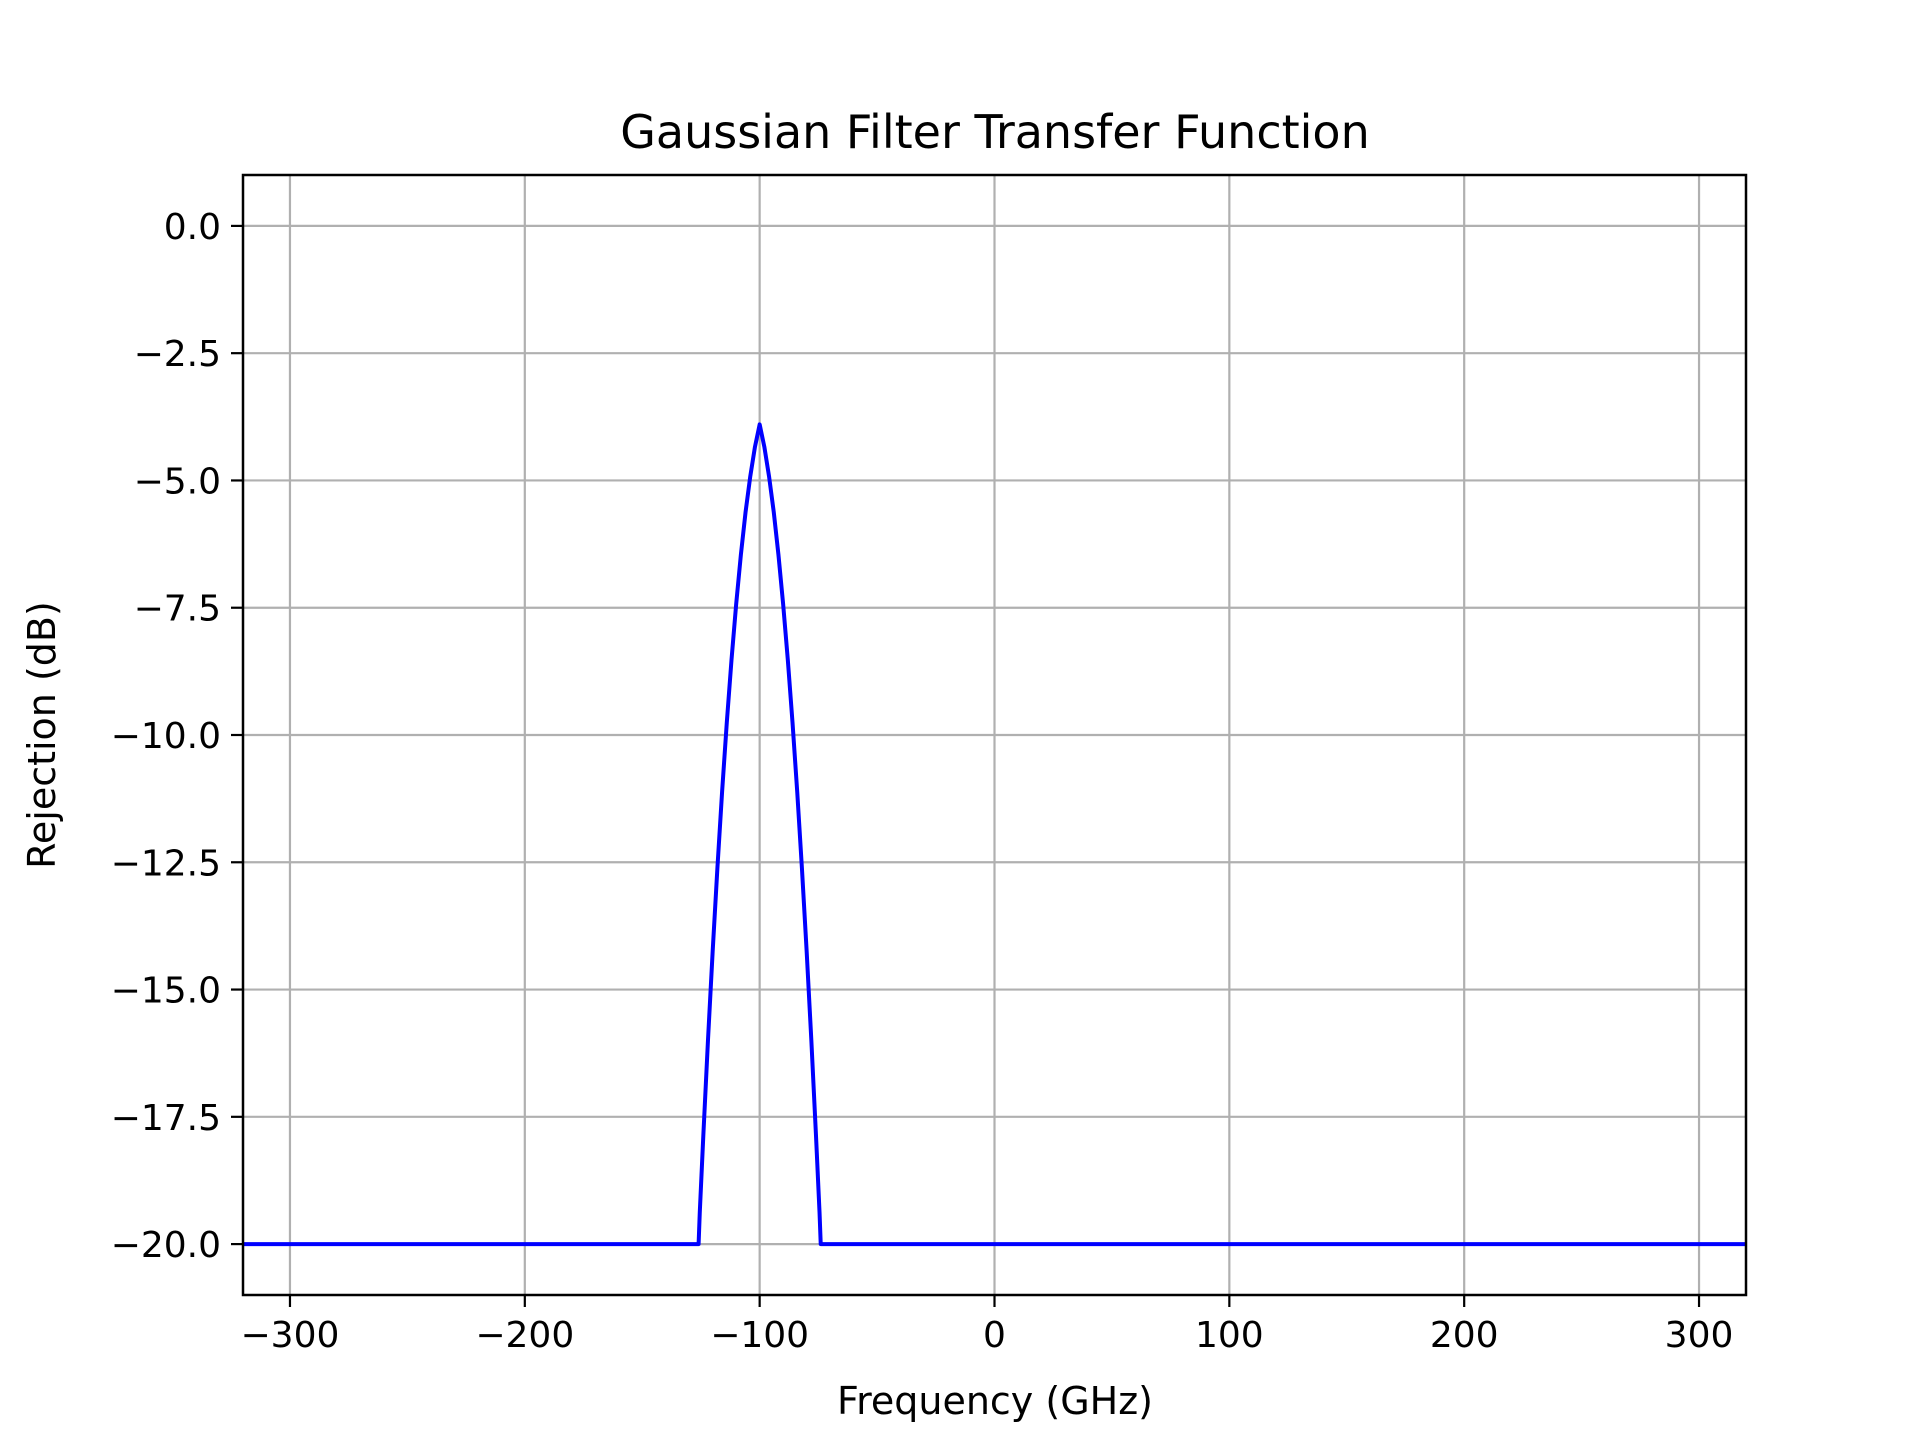  Describe the element at coordinates (994, 1335) in the screenshot. I see `x-tick-label: 0` at that location.